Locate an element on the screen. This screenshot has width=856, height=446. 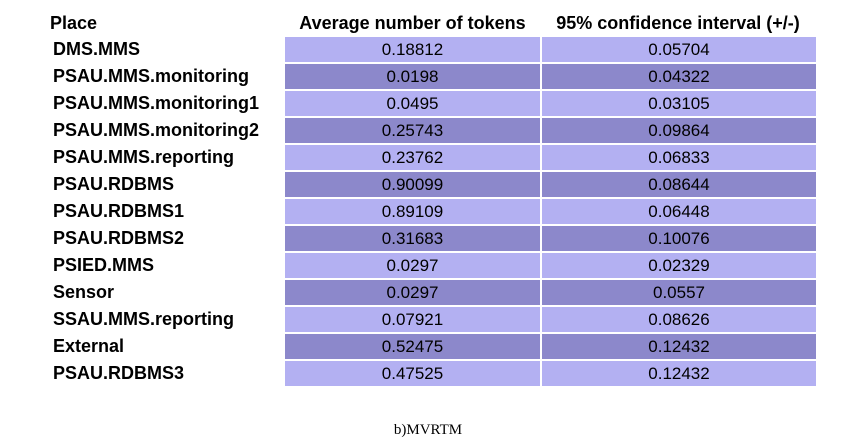
place-cell: PSAU.RDBMS2 is located at coordinates (167, 238).